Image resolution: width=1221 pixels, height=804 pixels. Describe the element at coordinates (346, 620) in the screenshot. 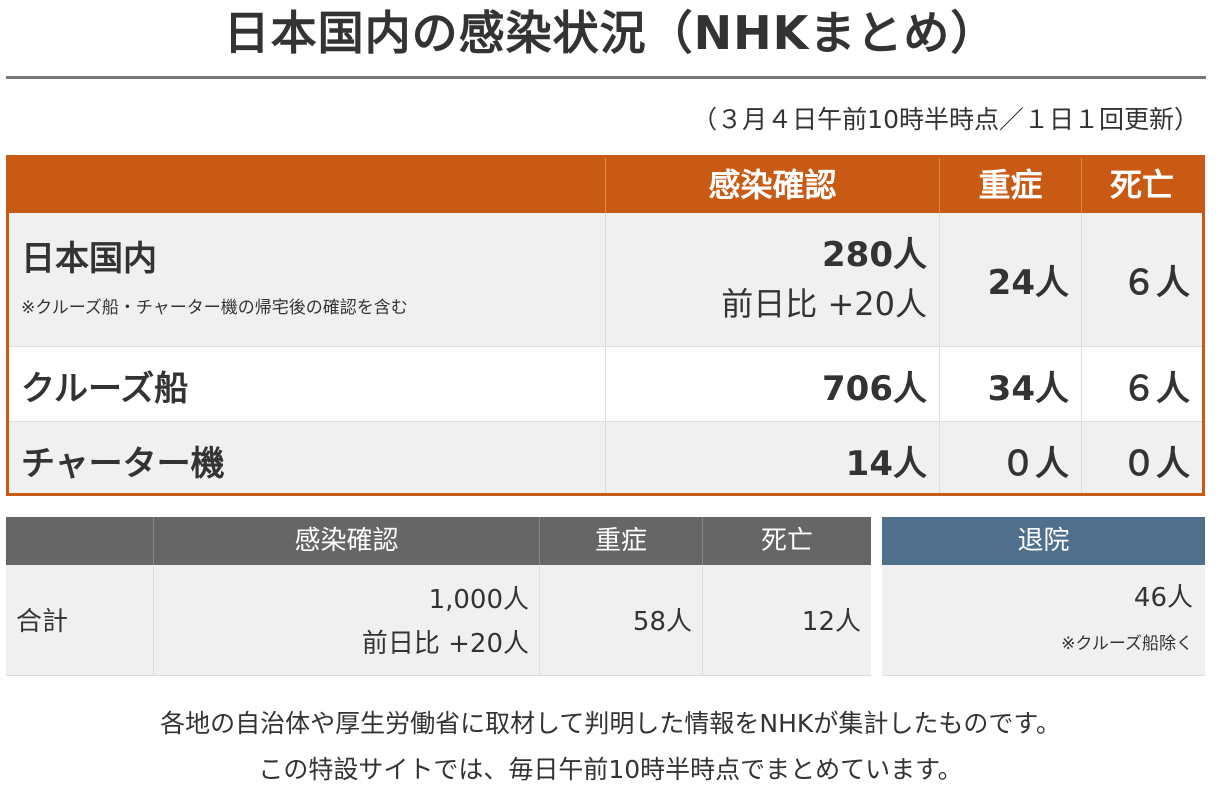

I see `total-confirmed-cell: 1,000人 前日比 +20人` at that location.